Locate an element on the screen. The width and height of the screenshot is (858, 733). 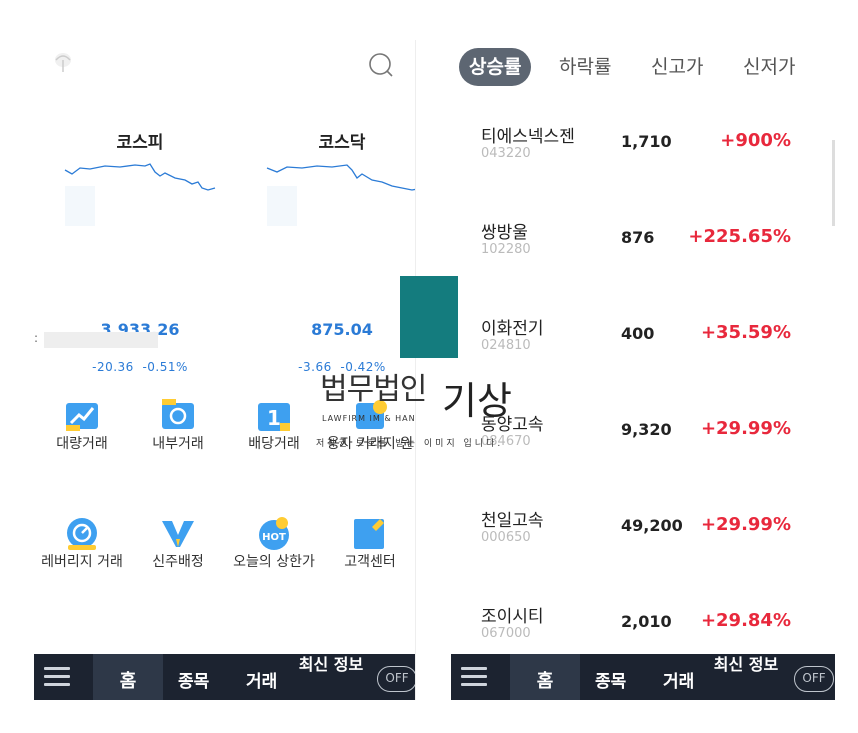
colon-label: : is located at coordinates (36, 338).